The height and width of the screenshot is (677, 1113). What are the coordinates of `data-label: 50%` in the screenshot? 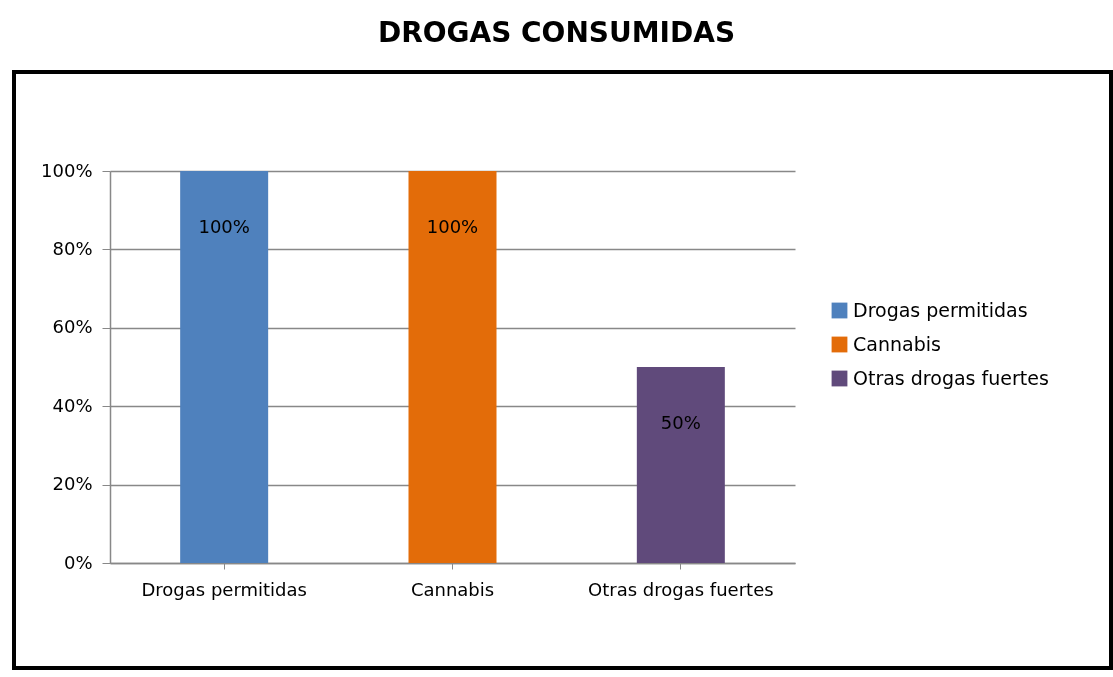 It's located at (680, 422).